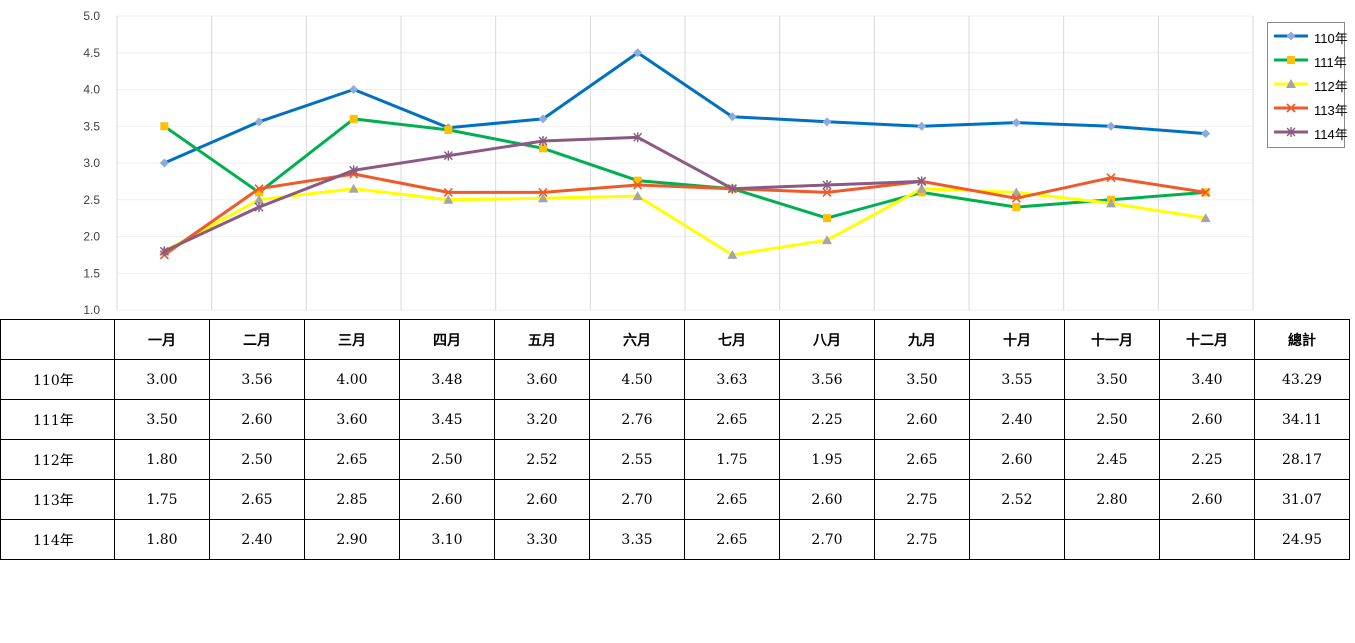 The width and height of the screenshot is (1355, 643). What do you see at coordinates (1112, 339) in the screenshot?
I see `table-header-cell: 十一月` at bounding box center [1112, 339].